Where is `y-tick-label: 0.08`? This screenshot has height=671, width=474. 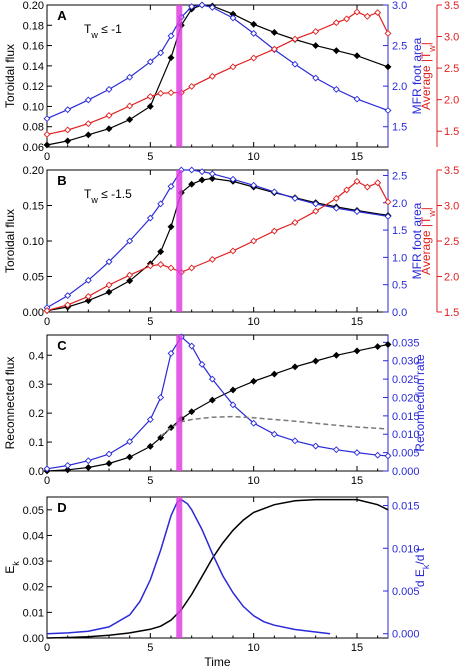
y-tick-label: 0.08 is located at coordinates (33, 128).